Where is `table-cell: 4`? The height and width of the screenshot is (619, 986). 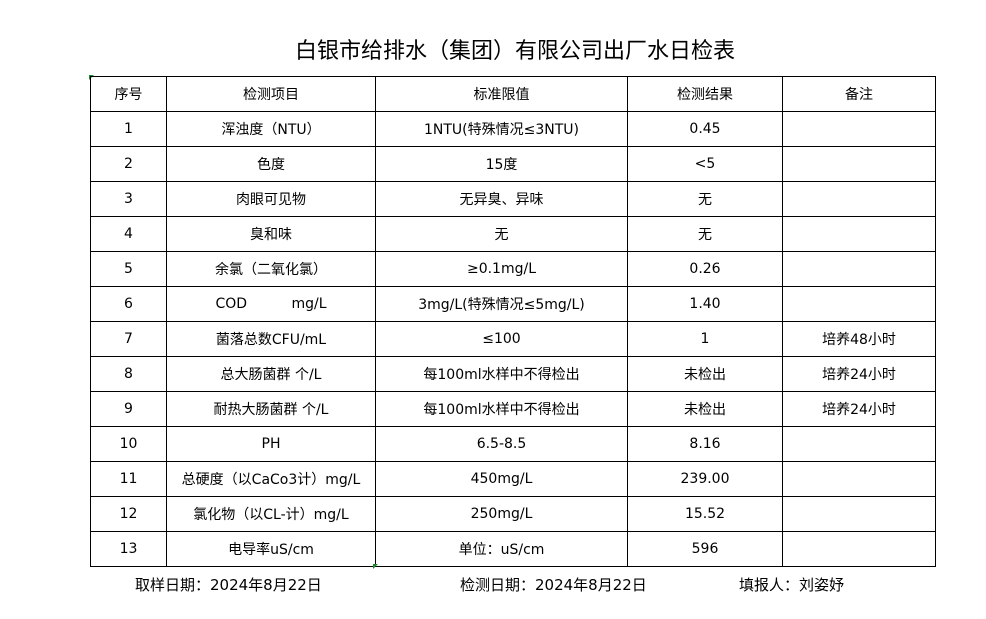 table-cell: 4 is located at coordinates (128, 234).